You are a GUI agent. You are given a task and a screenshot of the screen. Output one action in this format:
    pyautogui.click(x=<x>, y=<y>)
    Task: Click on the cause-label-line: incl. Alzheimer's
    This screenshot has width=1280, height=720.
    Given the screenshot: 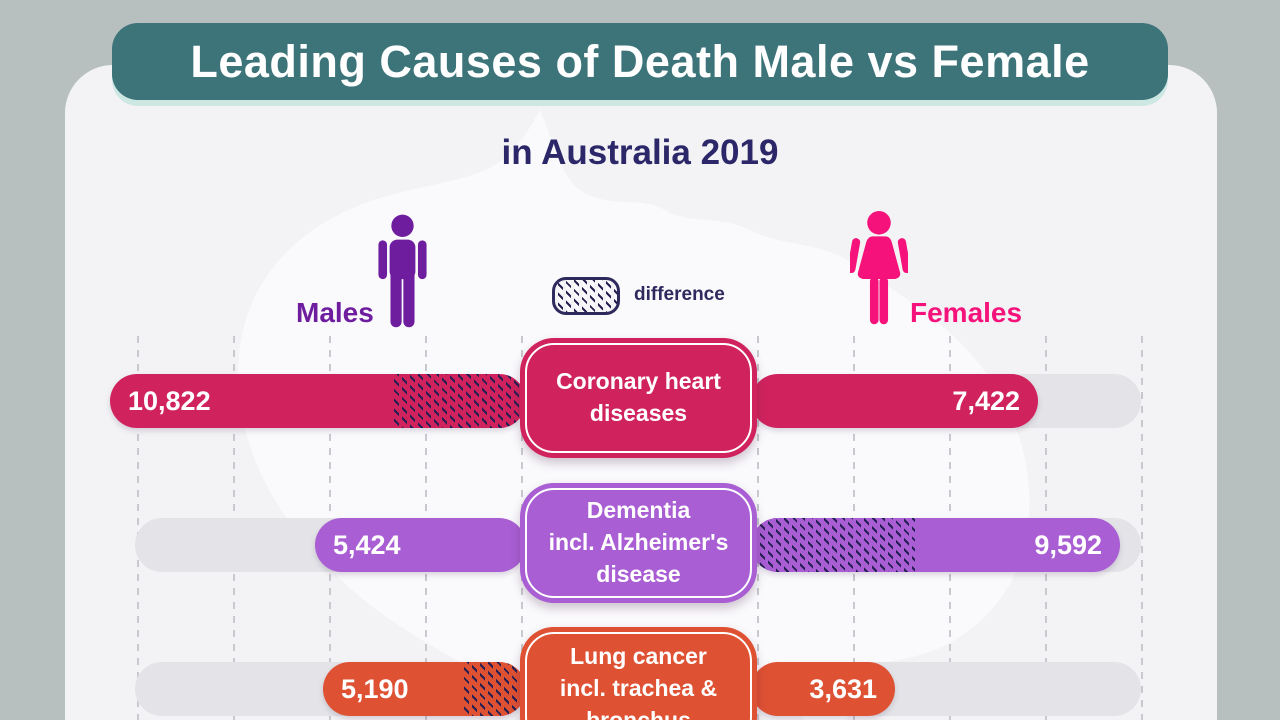 What is the action you would take?
    pyautogui.click(x=638, y=542)
    